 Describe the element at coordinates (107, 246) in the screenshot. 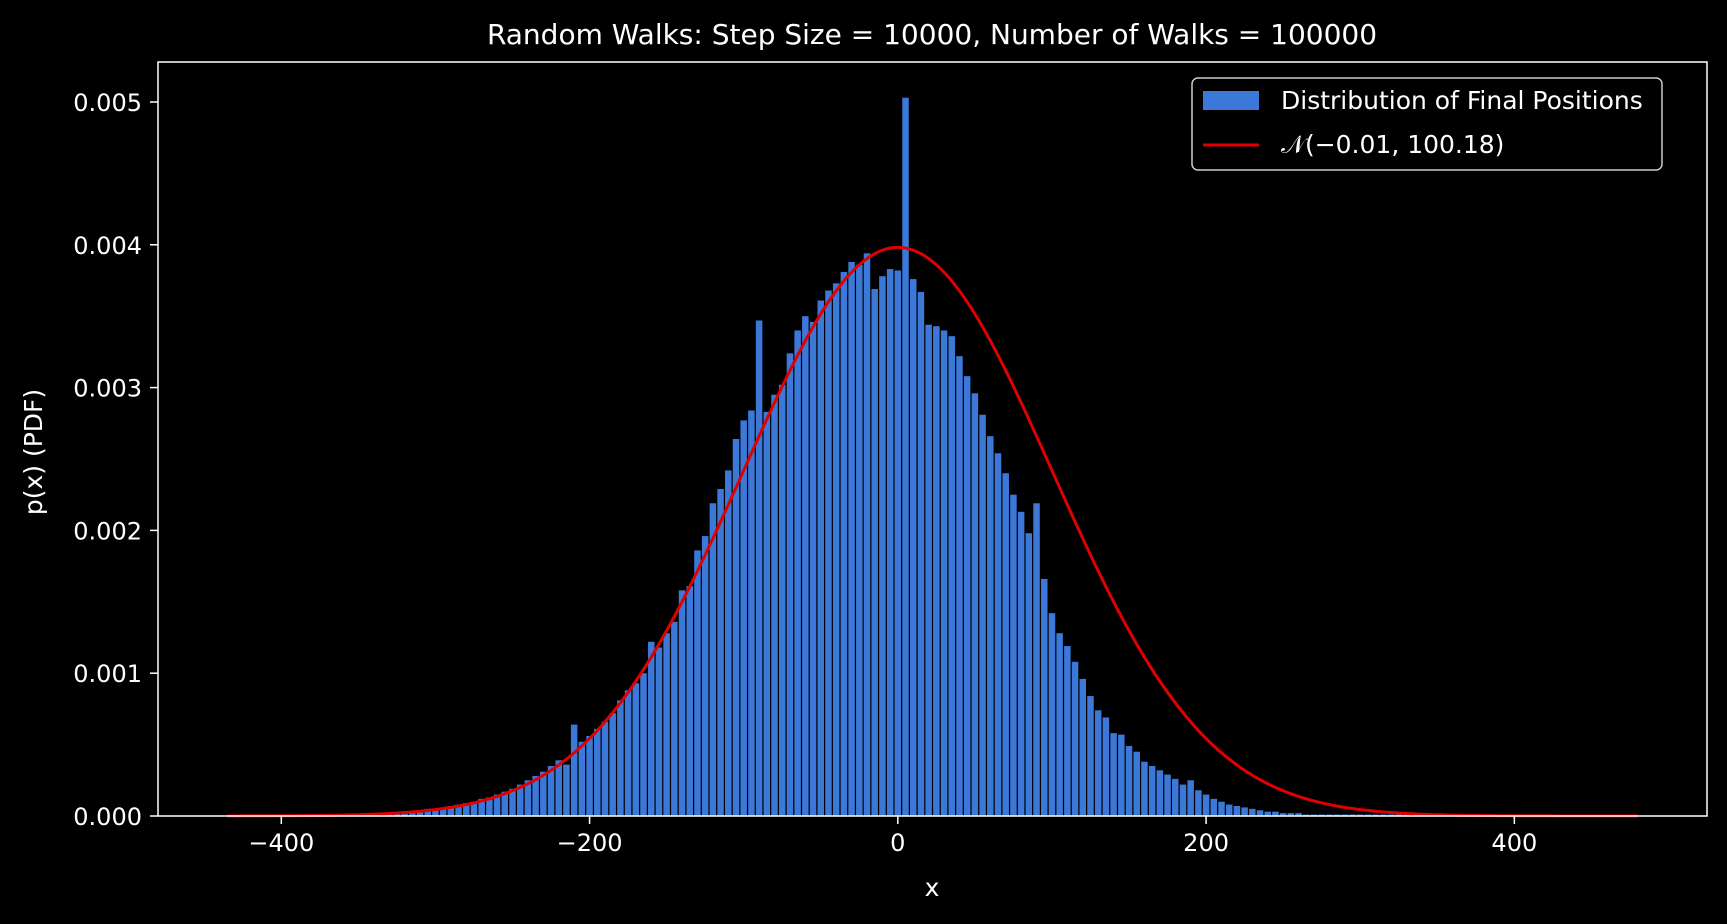

I see `y-tick-label: 0.004` at that location.